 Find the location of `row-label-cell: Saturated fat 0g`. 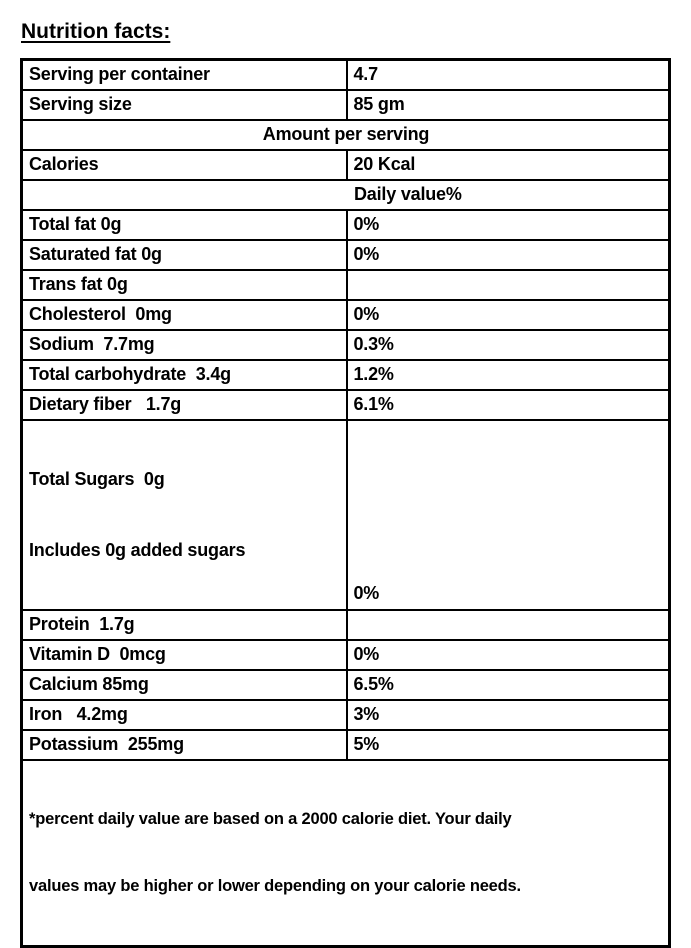

row-label-cell: Saturated fat 0g is located at coordinates (184, 255).